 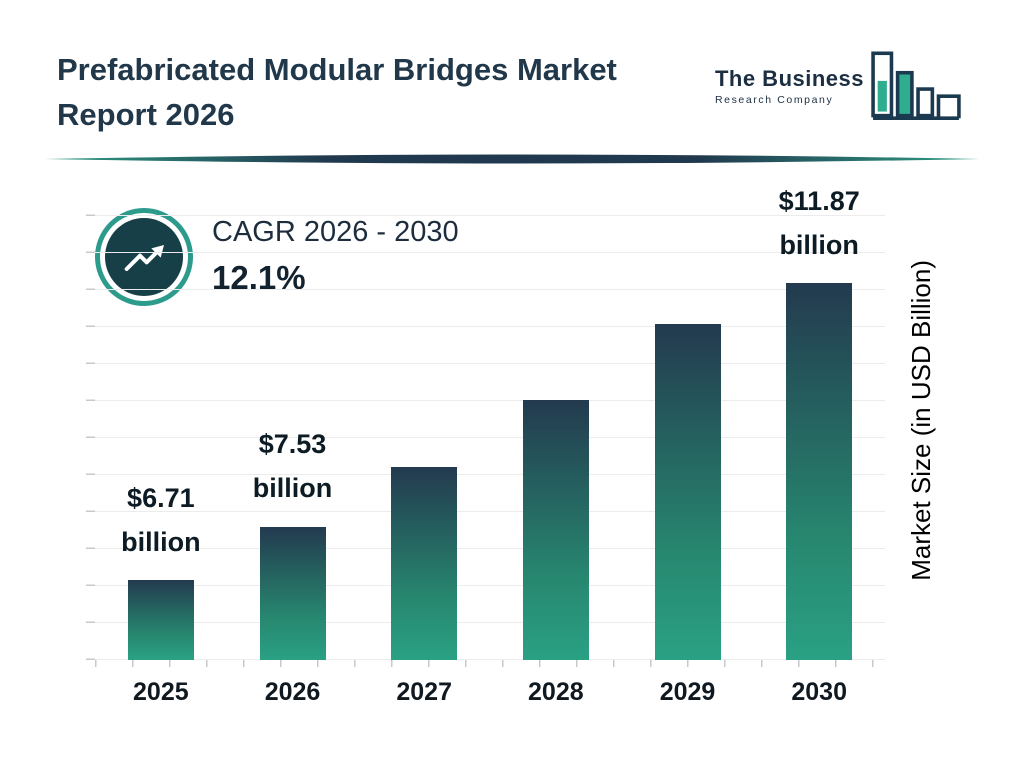 I want to click on bar-value-label-line: $7.53, so click(x=292, y=444).